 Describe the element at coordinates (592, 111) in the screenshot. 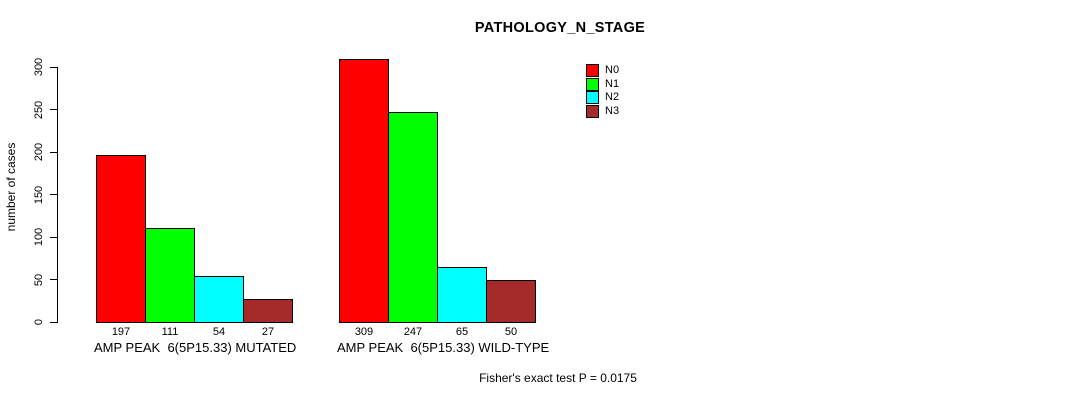

I see `legend-swatch-n3` at that location.